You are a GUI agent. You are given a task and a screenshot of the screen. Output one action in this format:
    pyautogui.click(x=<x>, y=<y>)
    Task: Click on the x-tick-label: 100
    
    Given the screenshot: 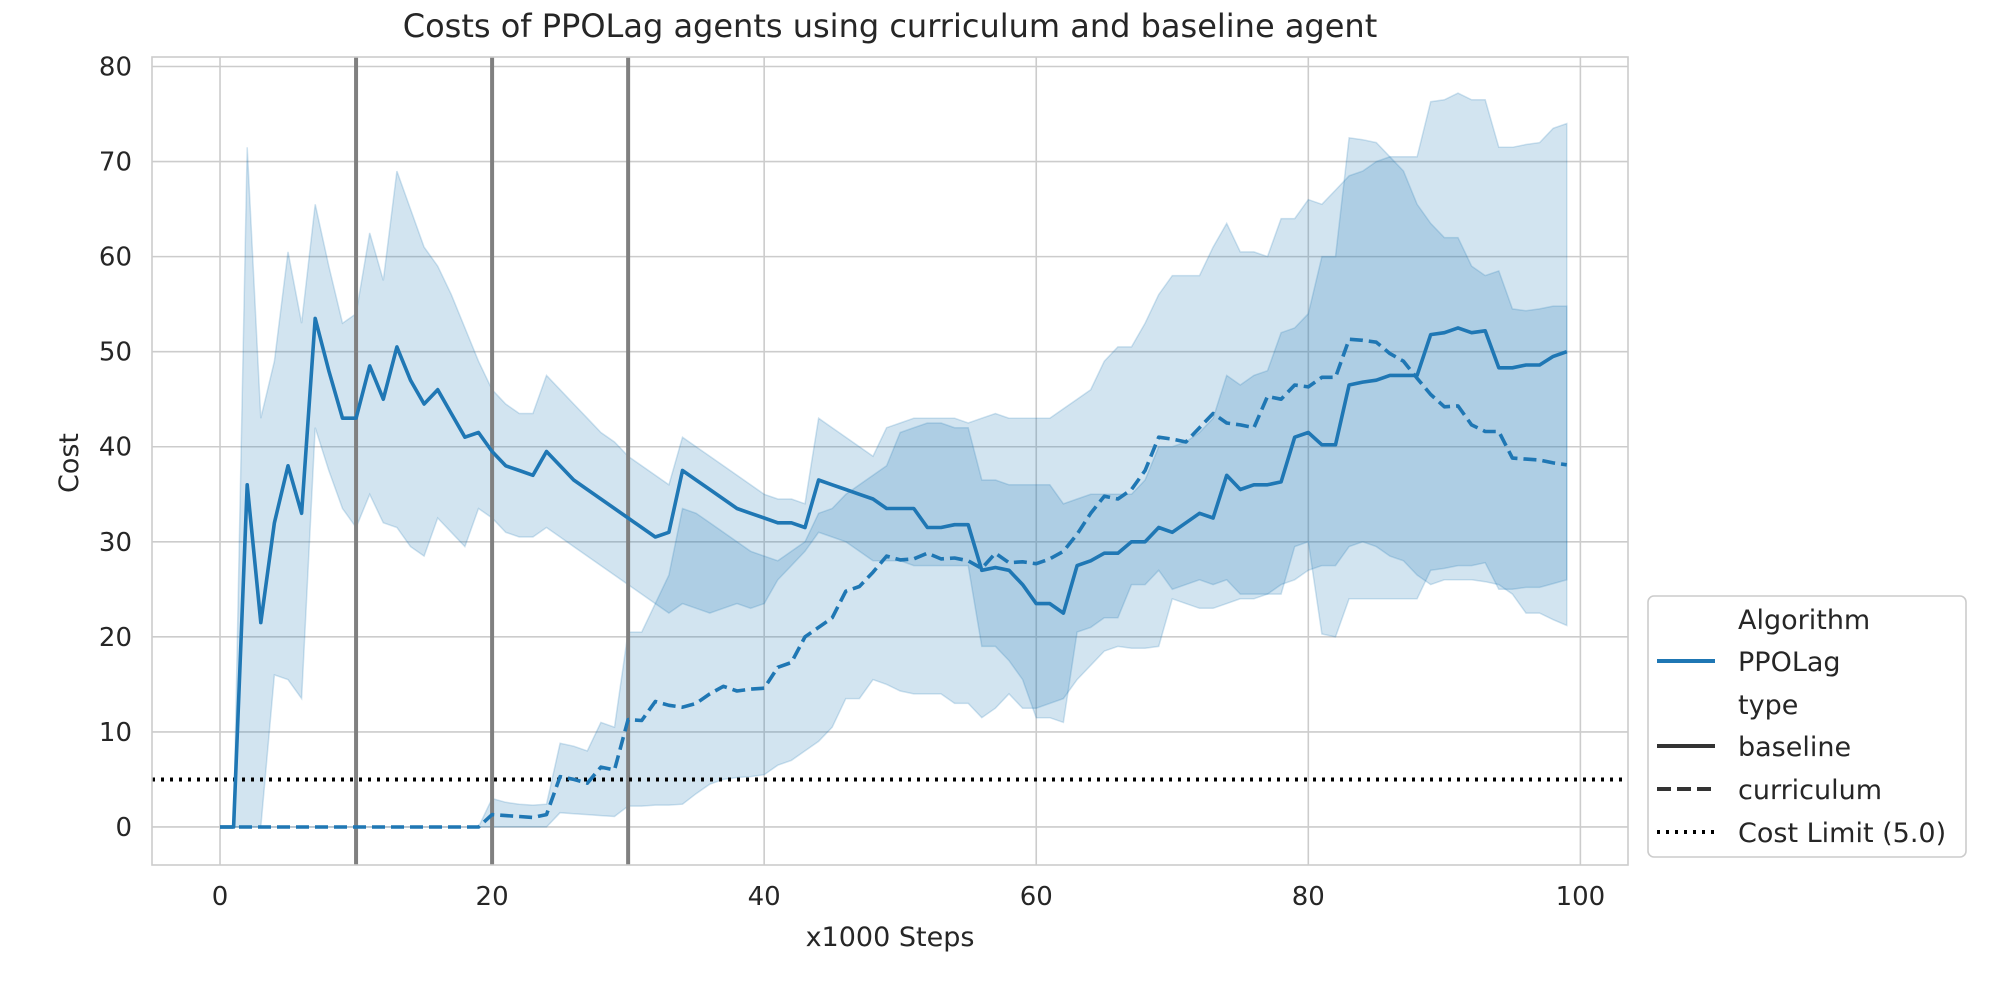 What is the action you would take?
    pyautogui.click(x=1581, y=897)
    